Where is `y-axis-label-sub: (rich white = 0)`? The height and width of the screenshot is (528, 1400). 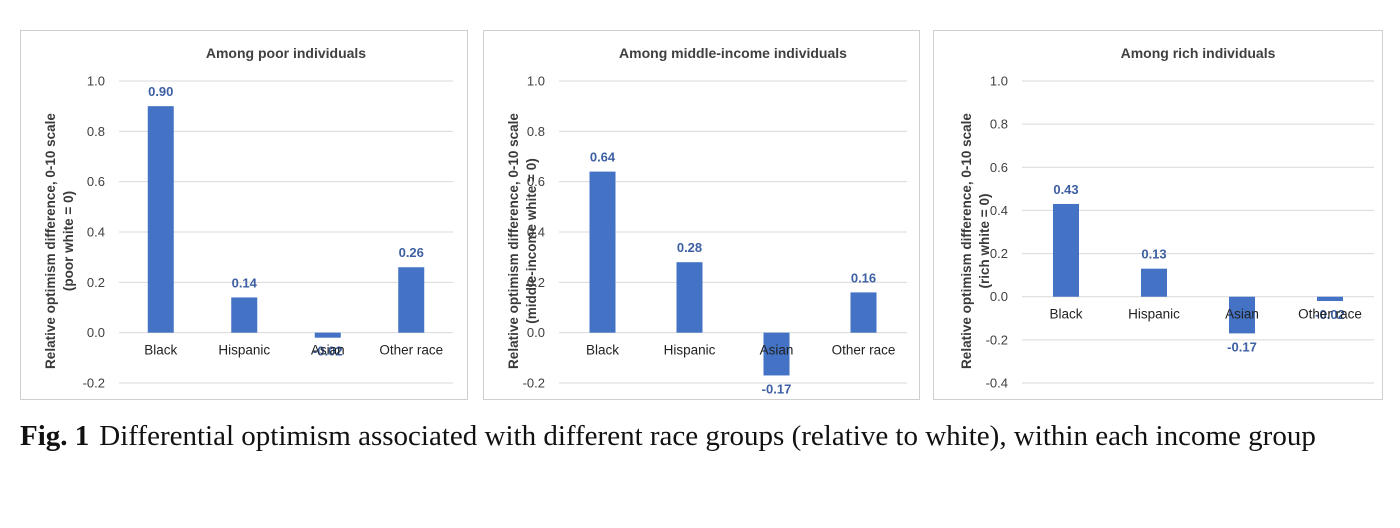
y-axis-label-sub: (rich white = 0) is located at coordinates (984, 241).